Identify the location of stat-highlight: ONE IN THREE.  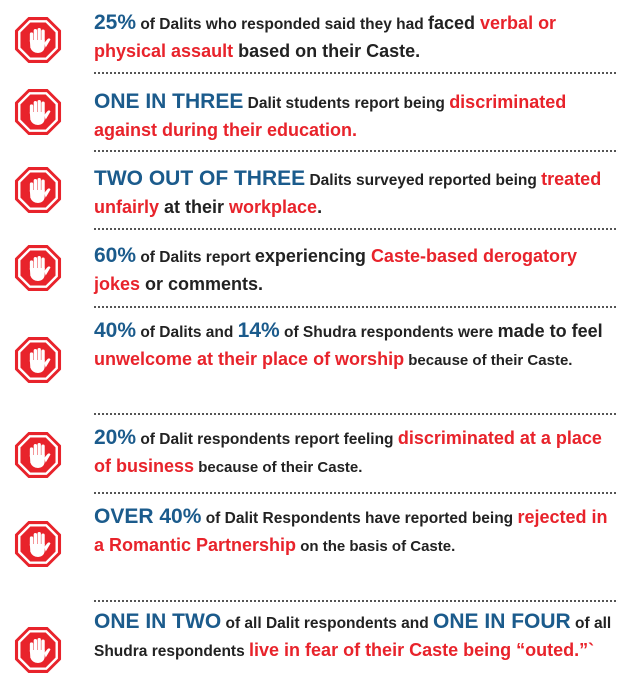
(169, 101).